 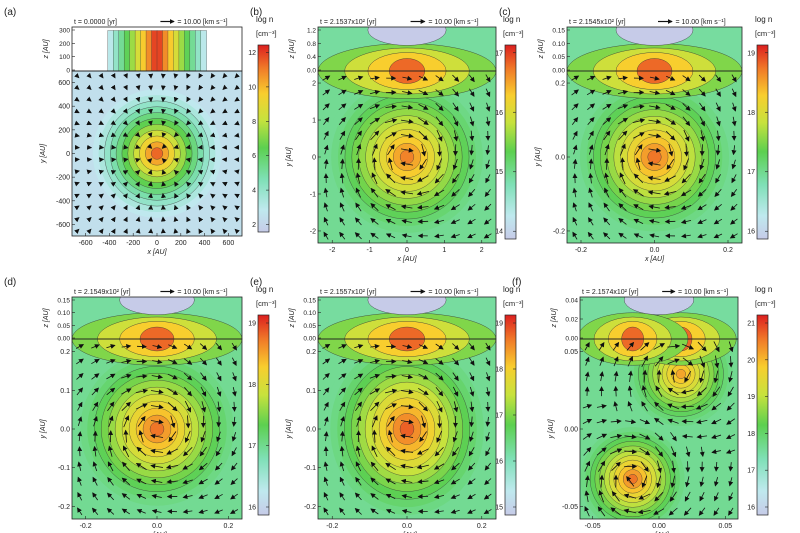 I want to click on colorbar-tick-label: 15, so click(x=499, y=508).